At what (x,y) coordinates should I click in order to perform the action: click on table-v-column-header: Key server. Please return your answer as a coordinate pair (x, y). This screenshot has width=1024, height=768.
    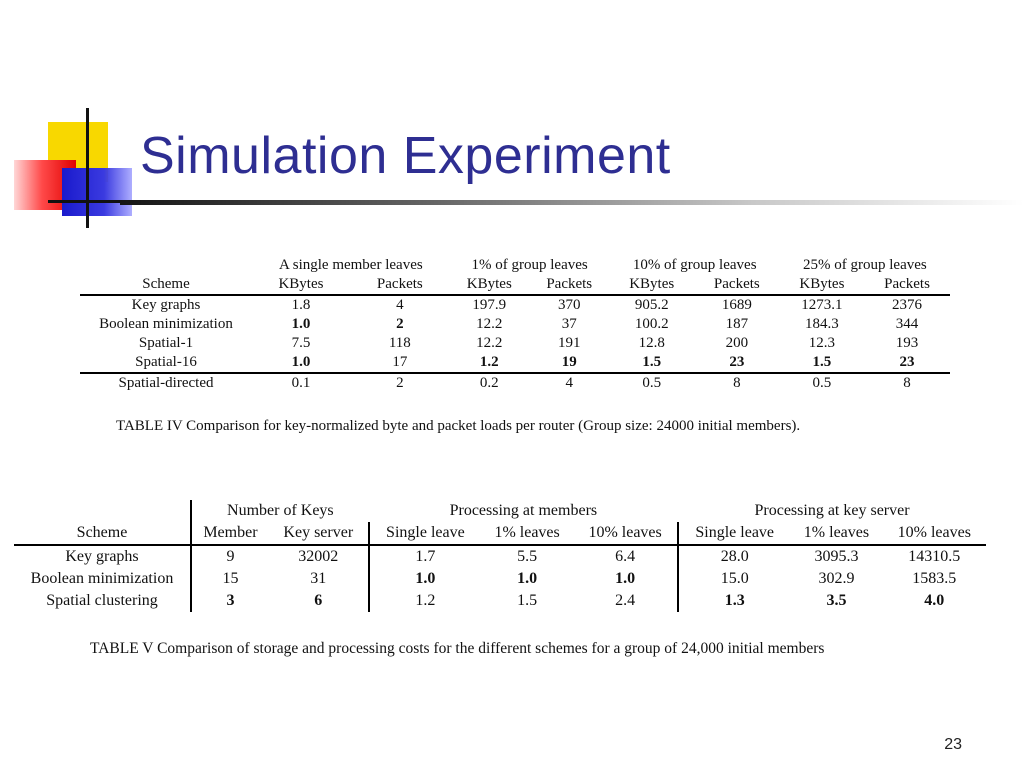
    Looking at the image, I should click on (318, 534).